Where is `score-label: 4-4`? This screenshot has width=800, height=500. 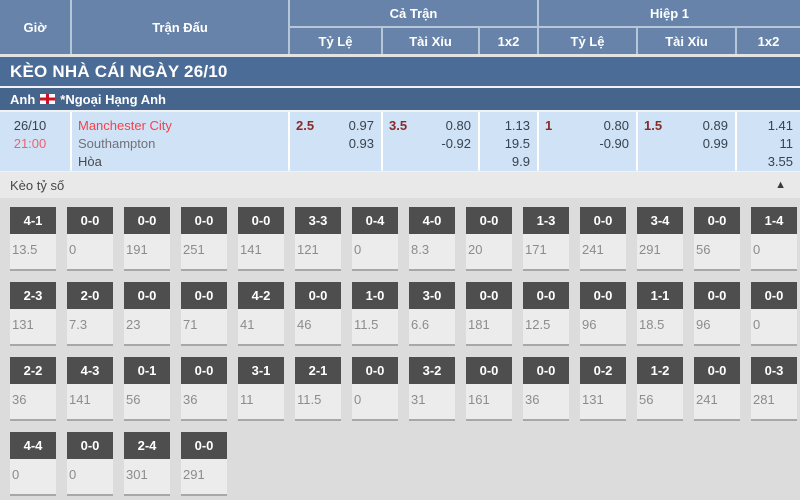
score-label: 4-4 is located at coordinates (33, 445).